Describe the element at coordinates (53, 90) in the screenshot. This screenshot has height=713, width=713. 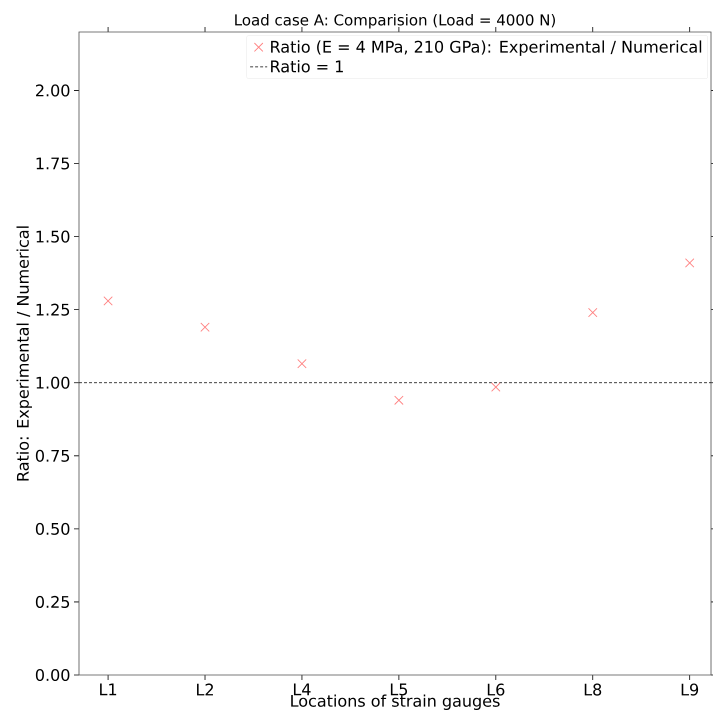
I see `y-tick-label: 2.00` at that location.